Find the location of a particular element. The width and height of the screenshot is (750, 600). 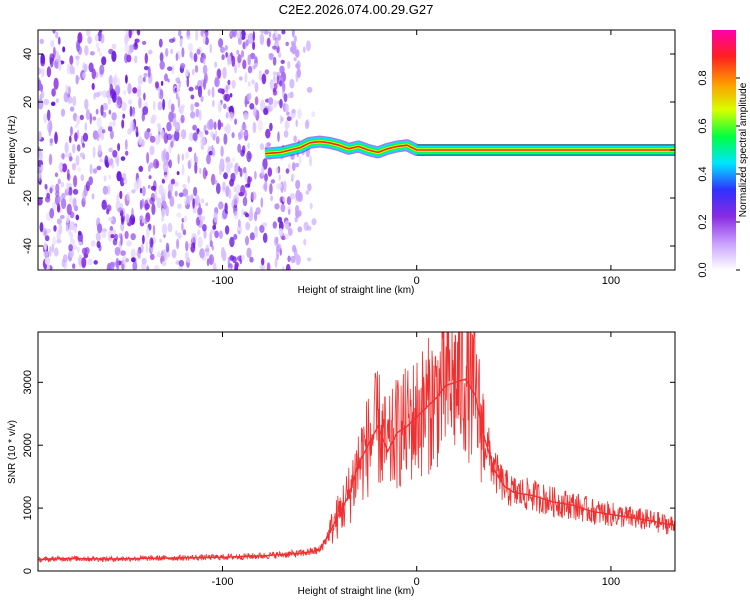

x-tick-label-bottom: 100 is located at coordinates (611, 582).